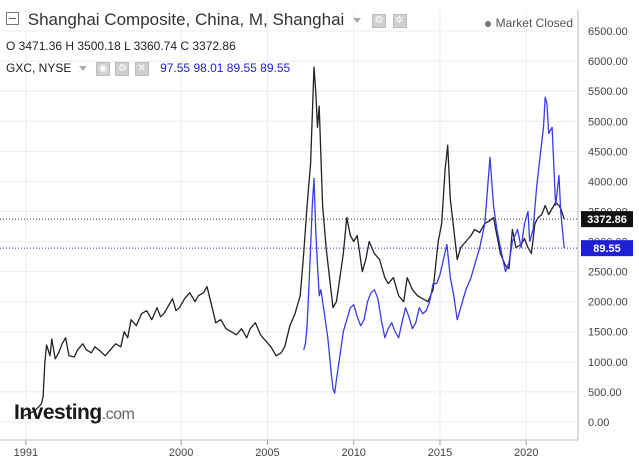  Describe the element at coordinates (608, 122) in the screenshot. I see `y-tick-label: 5000.00` at that location.